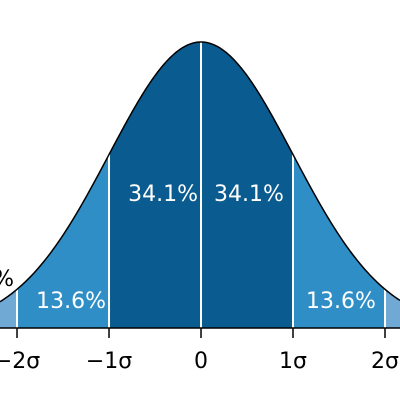 The width and height of the screenshot is (400, 400). I want to click on x-tick-label: −1σ, so click(109, 361).